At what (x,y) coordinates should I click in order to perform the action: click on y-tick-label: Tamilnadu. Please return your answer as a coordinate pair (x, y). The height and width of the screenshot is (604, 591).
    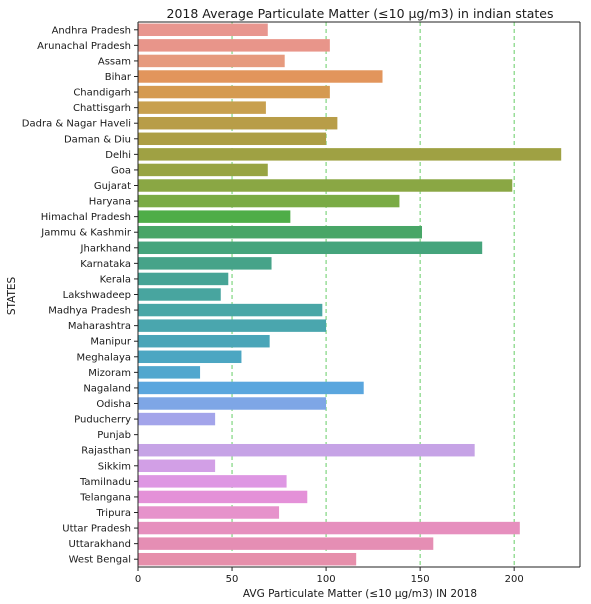
    Looking at the image, I should click on (105, 482).